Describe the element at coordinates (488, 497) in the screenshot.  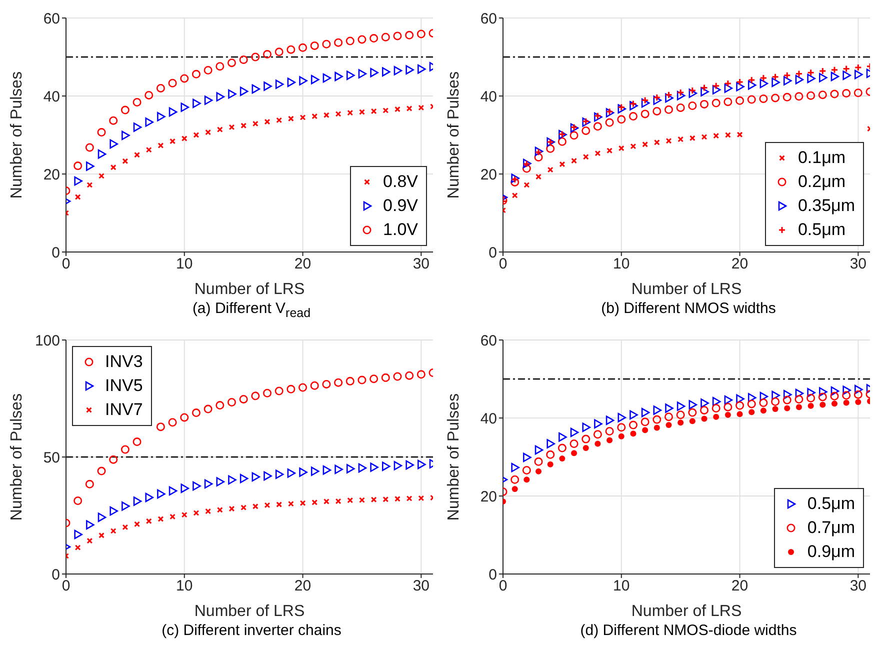
I see `y-tick-label: 20` at that location.